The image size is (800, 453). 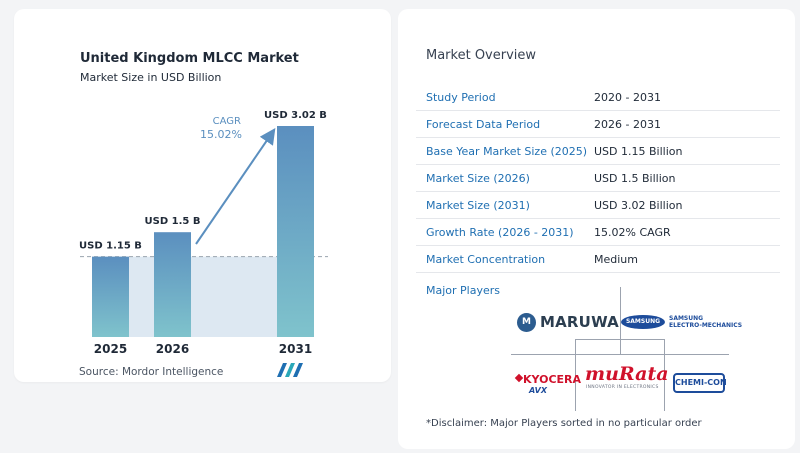 What do you see at coordinates (235, 186) in the screenshot?
I see `cagr-arrow` at bounding box center [235, 186].